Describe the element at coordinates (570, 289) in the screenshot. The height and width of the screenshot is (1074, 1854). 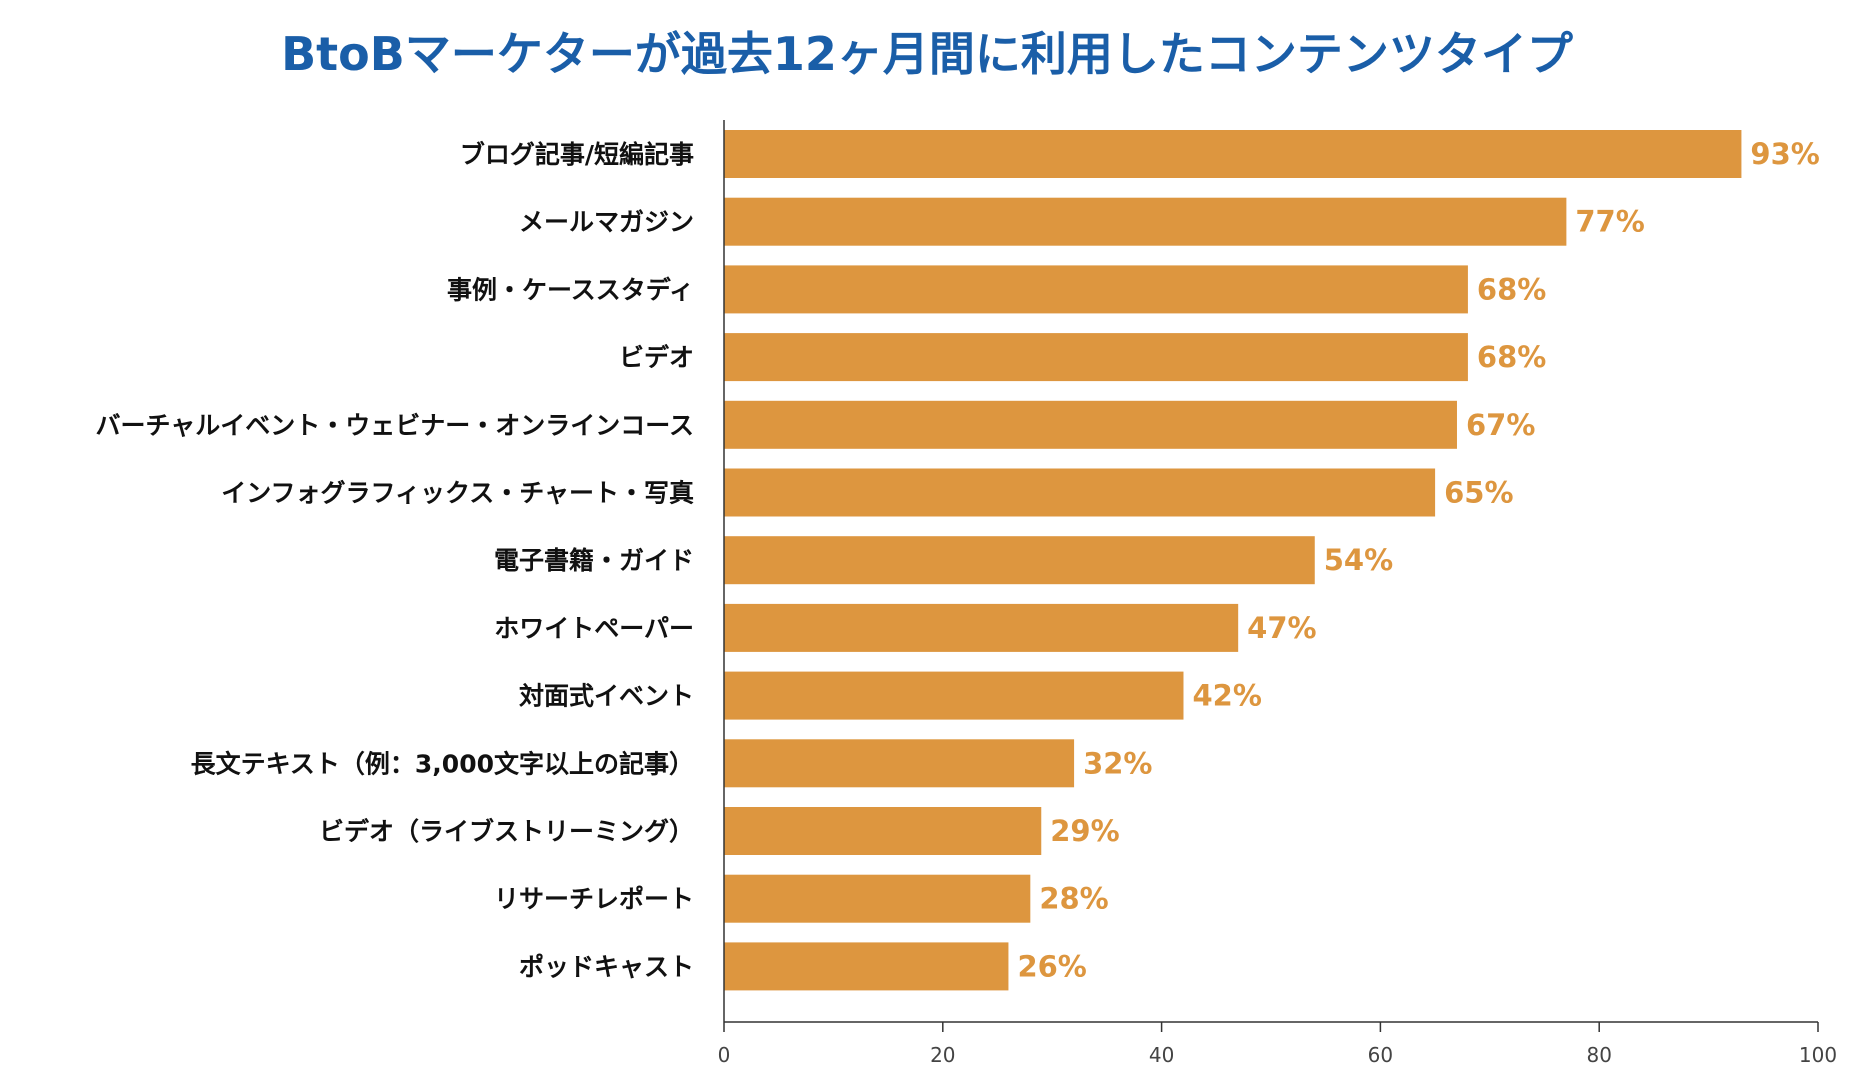
I see `category-label: 事例・ケーススタディ` at that location.